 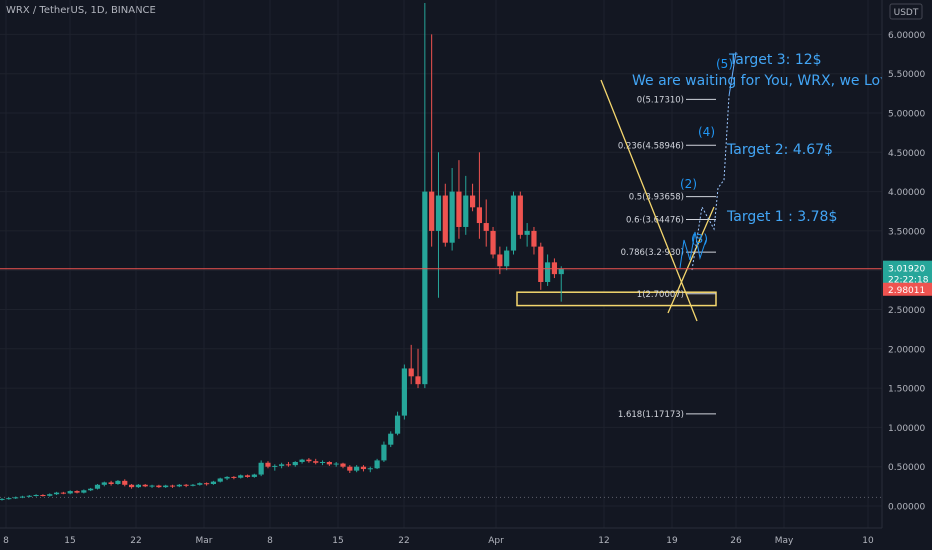 I want to click on annotation-text: Target 1 : 3.78$, so click(x=781, y=217).